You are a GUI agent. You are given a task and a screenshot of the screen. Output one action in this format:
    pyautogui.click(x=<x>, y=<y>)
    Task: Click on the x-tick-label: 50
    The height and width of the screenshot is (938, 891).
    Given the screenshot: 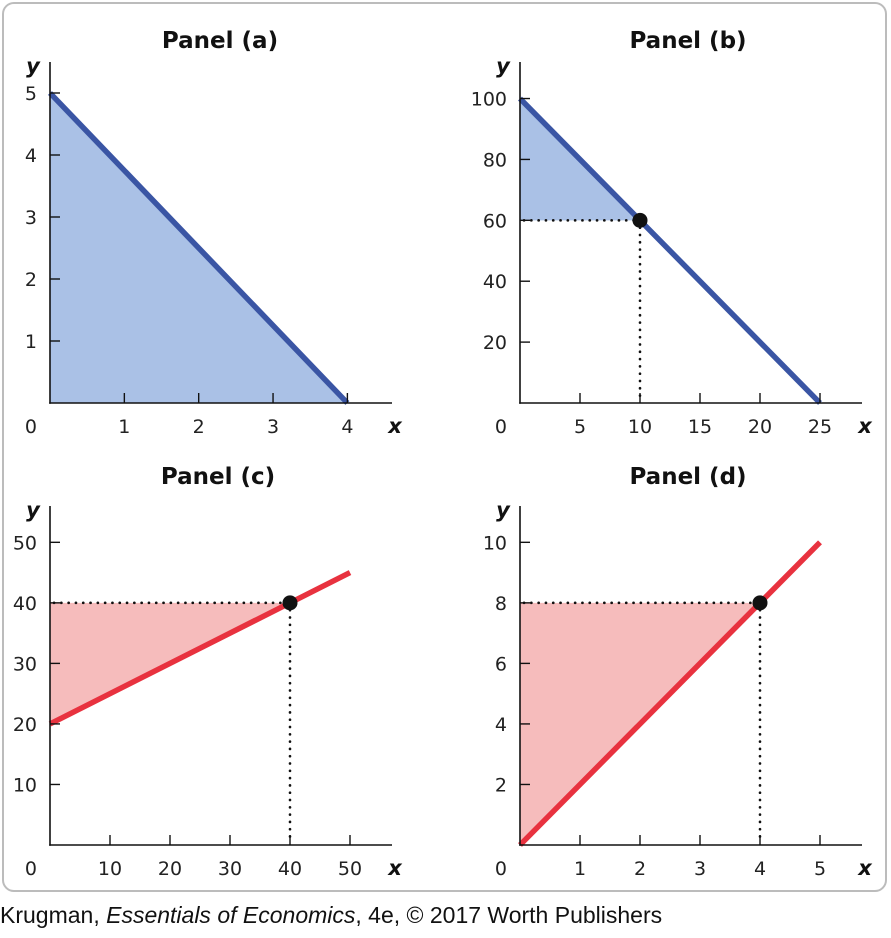 What is the action you would take?
    pyautogui.click(x=350, y=869)
    